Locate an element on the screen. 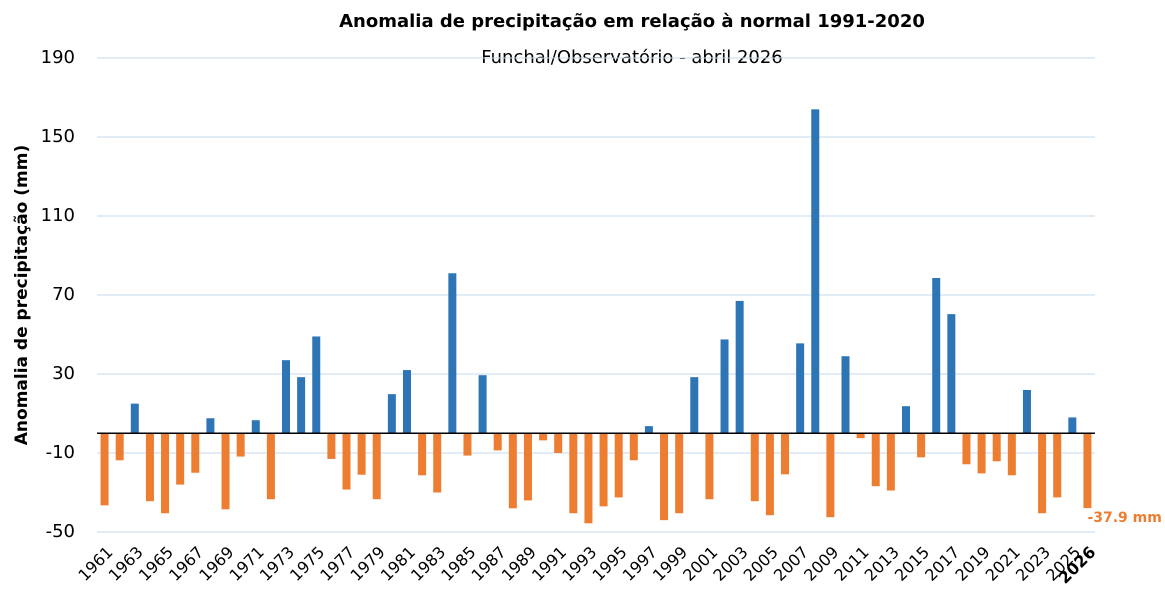 The height and width of the screenshot is (597, 1165). x-tick-label: 1999 is located at coordinates (670, 564).